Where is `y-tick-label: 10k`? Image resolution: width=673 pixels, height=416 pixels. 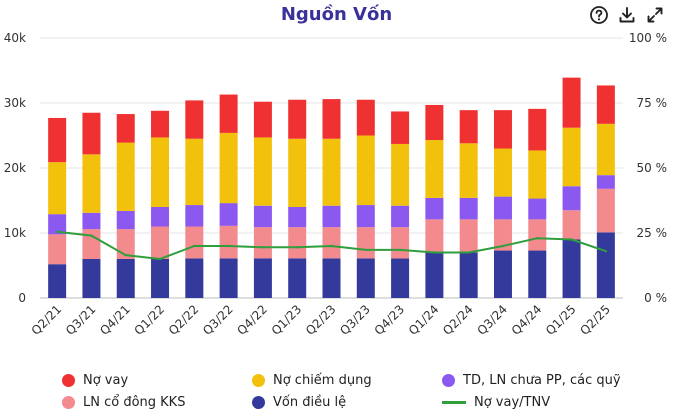
y-tick-label: 10k is located at coordinates (15, 233).